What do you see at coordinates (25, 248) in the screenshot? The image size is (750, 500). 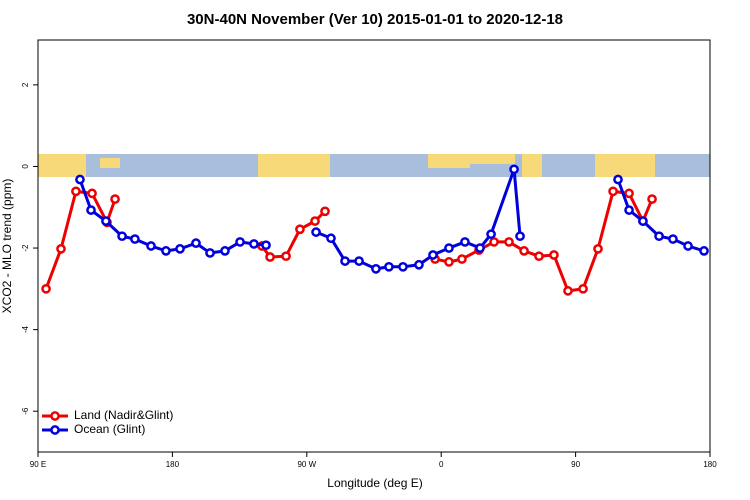 I see `y-tick-label: -2` at bounding box center [25, 248].